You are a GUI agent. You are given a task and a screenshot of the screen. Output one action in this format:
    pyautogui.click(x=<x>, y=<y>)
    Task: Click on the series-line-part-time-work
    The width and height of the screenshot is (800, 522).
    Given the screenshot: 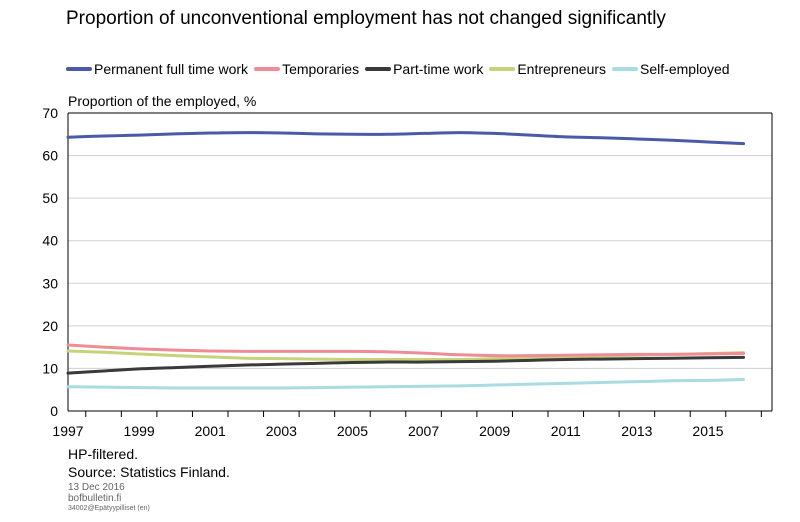 What is the action you would take?
    pyautogui.click(x=406, y=365)
    